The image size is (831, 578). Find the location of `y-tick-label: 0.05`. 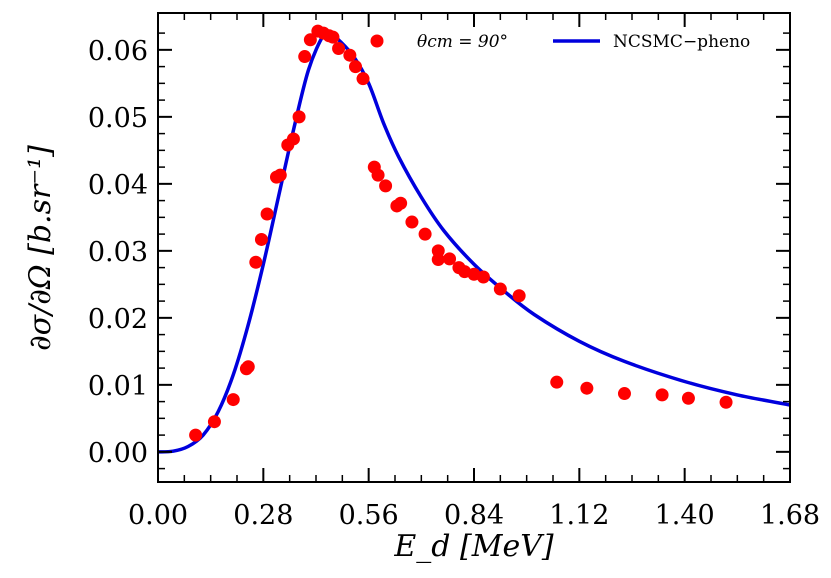

y-tick-label: 0.05 is located at coordinates (118, 118).